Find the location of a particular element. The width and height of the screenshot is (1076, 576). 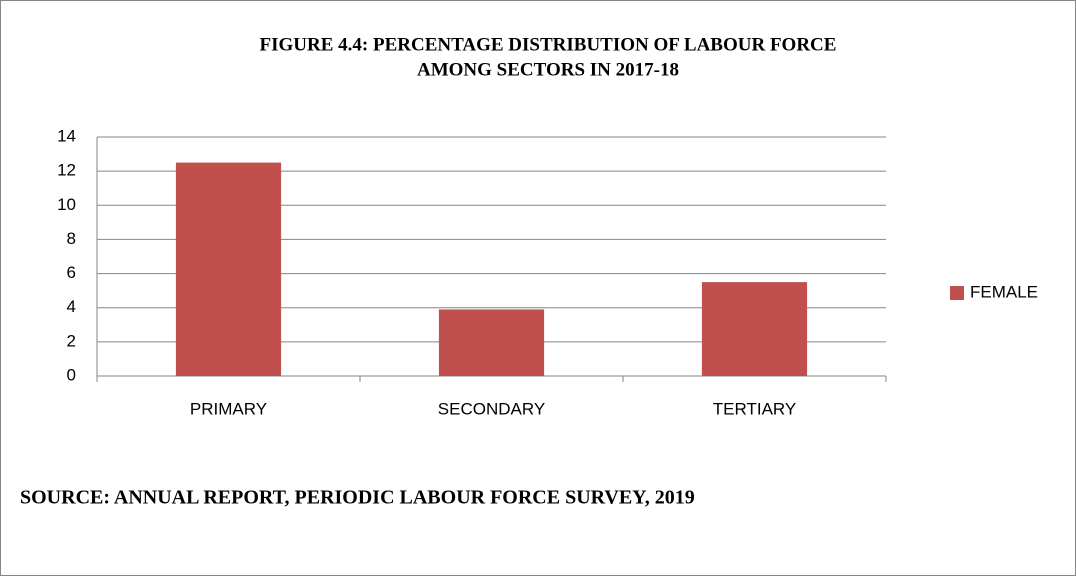

y-tick-label: 14 is located at coordinates (66, 135).